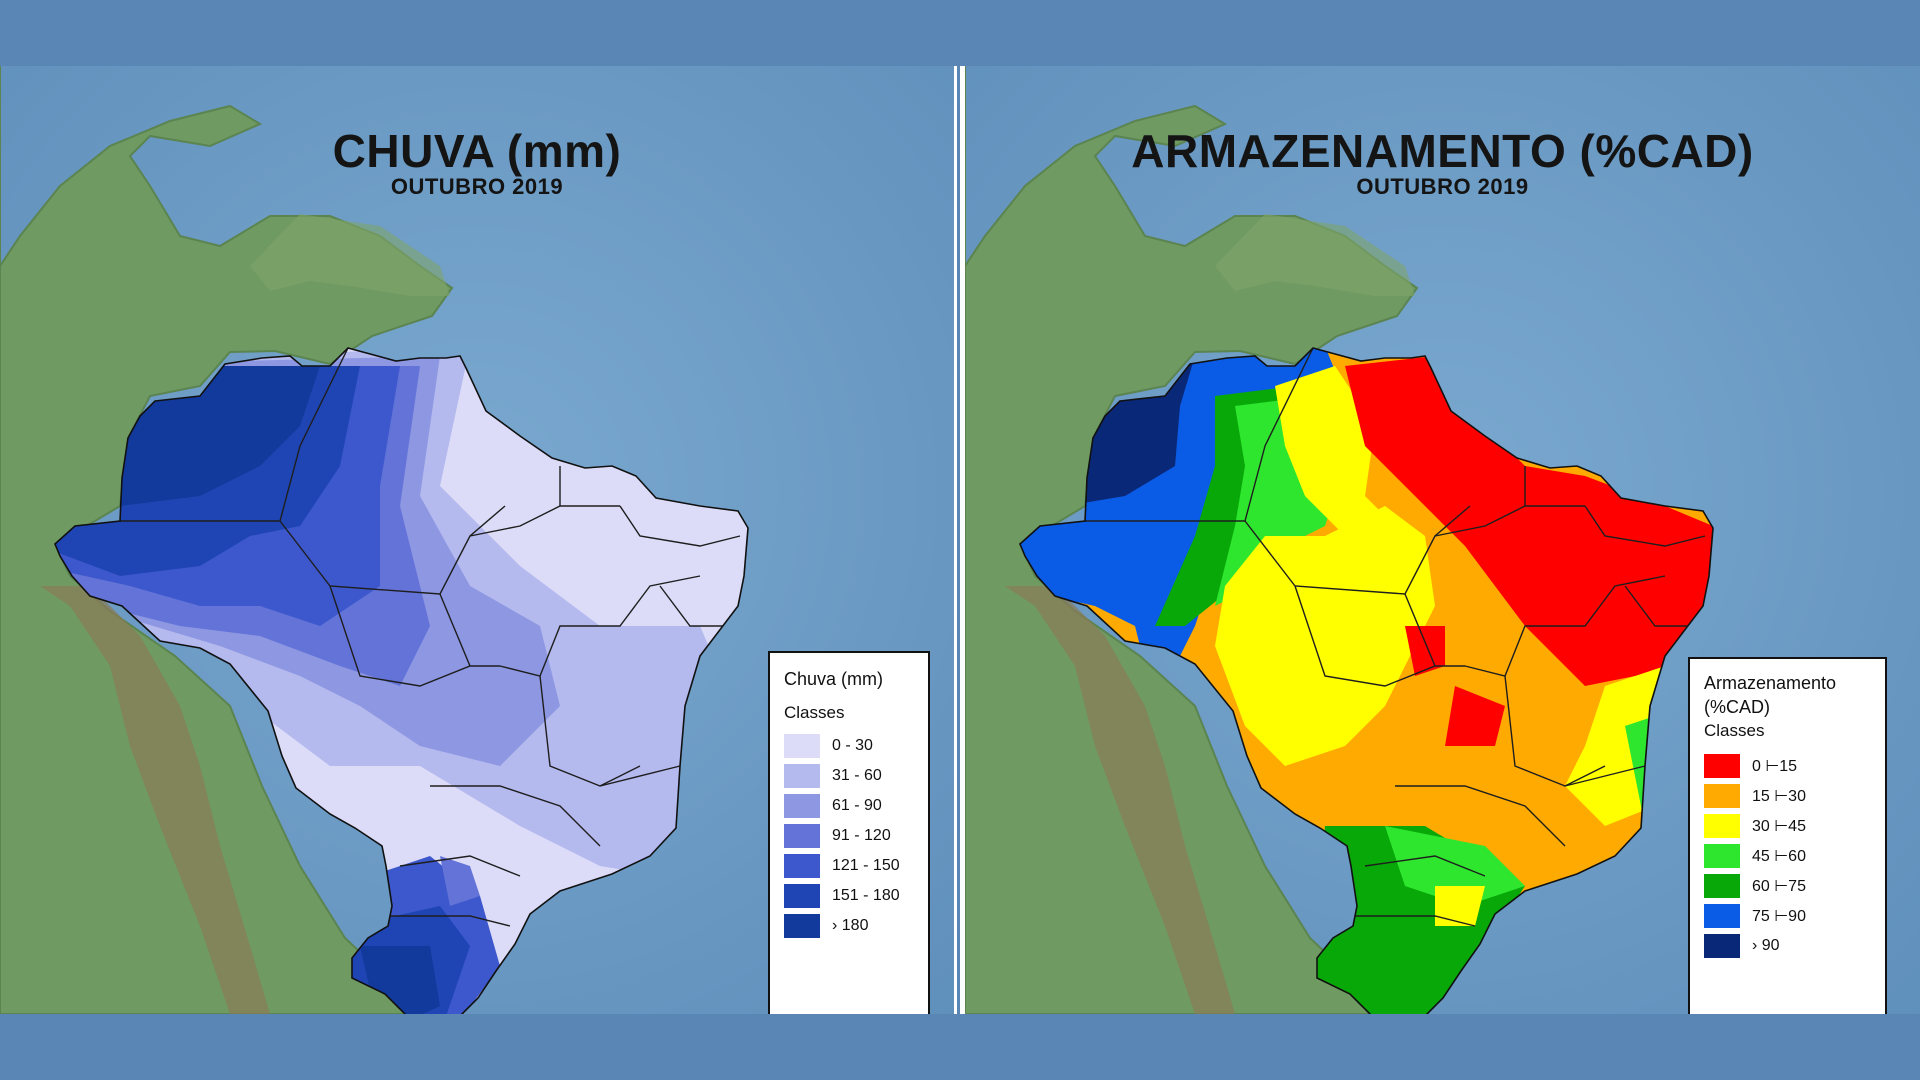 The height and width of the screenshot is (1080, 1920). What do you see at coordinates (959, 540) in the screenshot?
I see `panel-divider` at bounding box center [959, 540].